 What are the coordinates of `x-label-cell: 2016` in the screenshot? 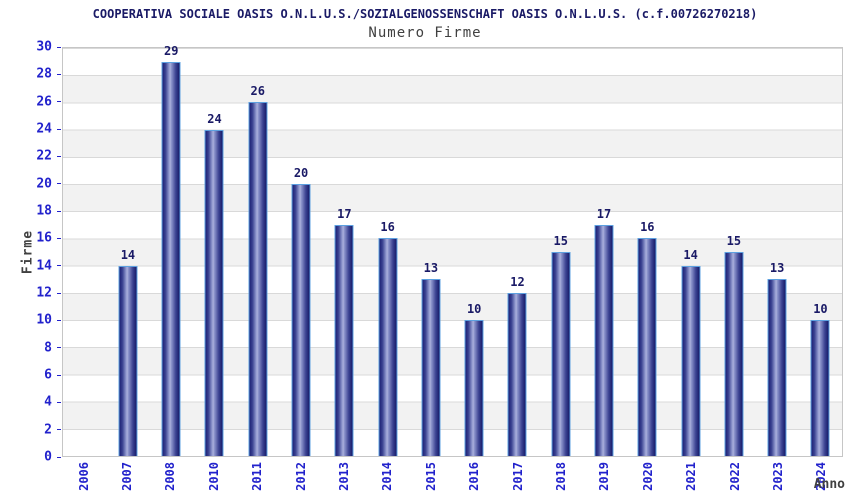 It's located at (474, 480).